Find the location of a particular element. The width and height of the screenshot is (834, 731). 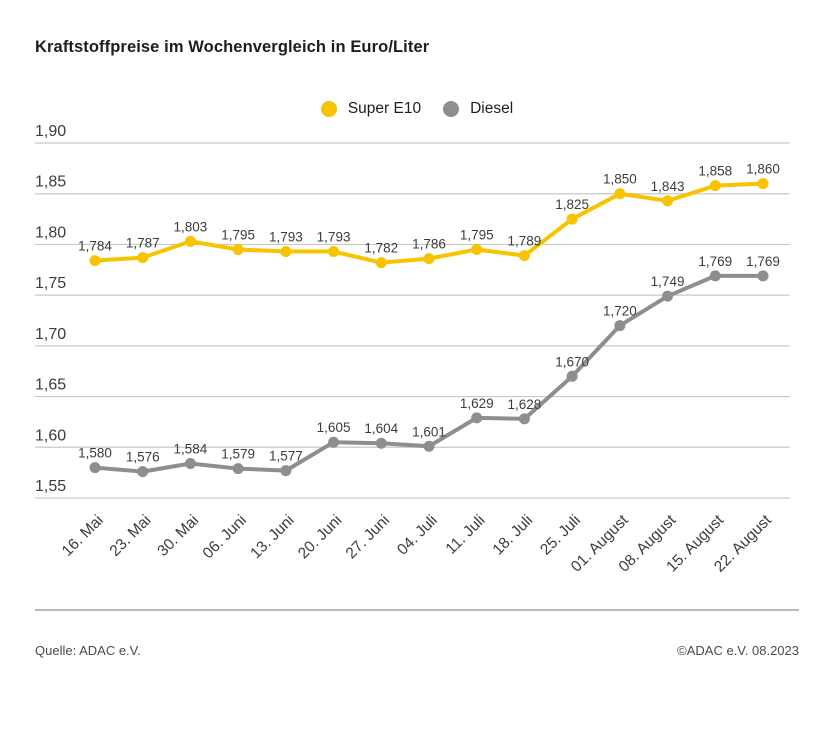

data-point-label: 1,579 is located at coordinates (238, 454).